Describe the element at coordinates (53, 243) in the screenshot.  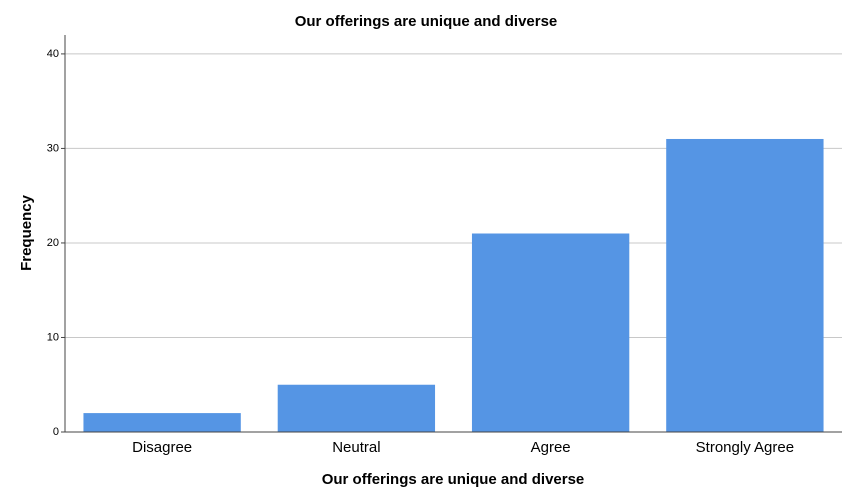
I see `y-tick-label: 20` at that location.